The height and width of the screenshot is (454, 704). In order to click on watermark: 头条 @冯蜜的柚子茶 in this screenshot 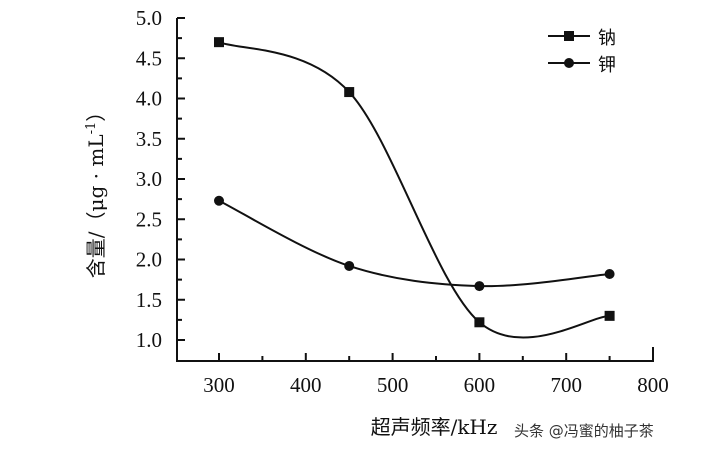, I will do `click(584, 431)`.